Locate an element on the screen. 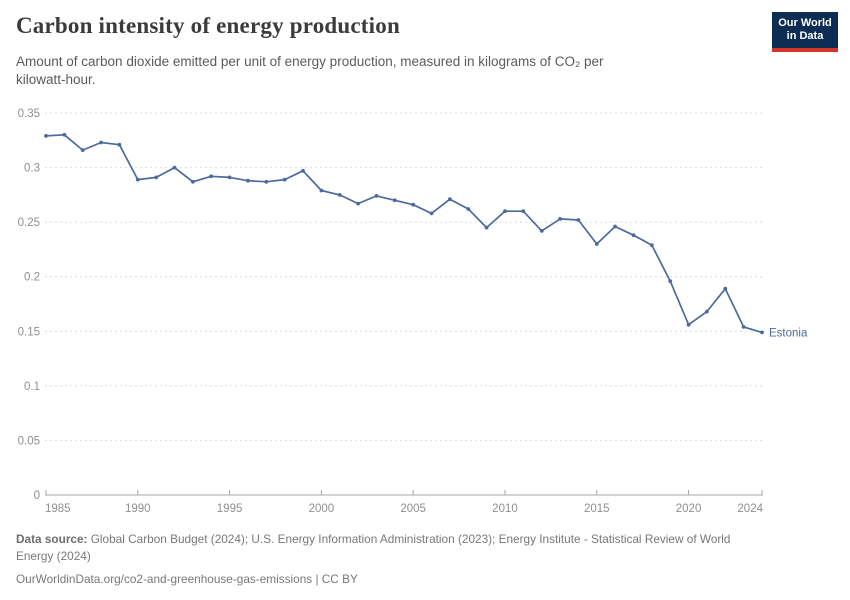  y-tick-label: 0.05 is located at coordinates (29, 441).